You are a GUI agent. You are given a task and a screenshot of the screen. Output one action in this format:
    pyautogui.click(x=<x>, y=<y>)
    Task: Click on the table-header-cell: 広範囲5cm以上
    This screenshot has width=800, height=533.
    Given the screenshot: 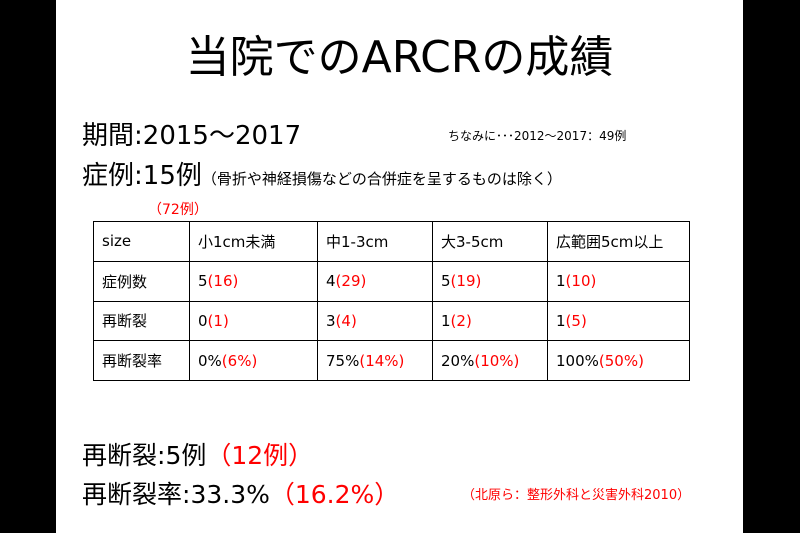 What is the action you would take?
    pyautogui.click(x=618, y=241)
    